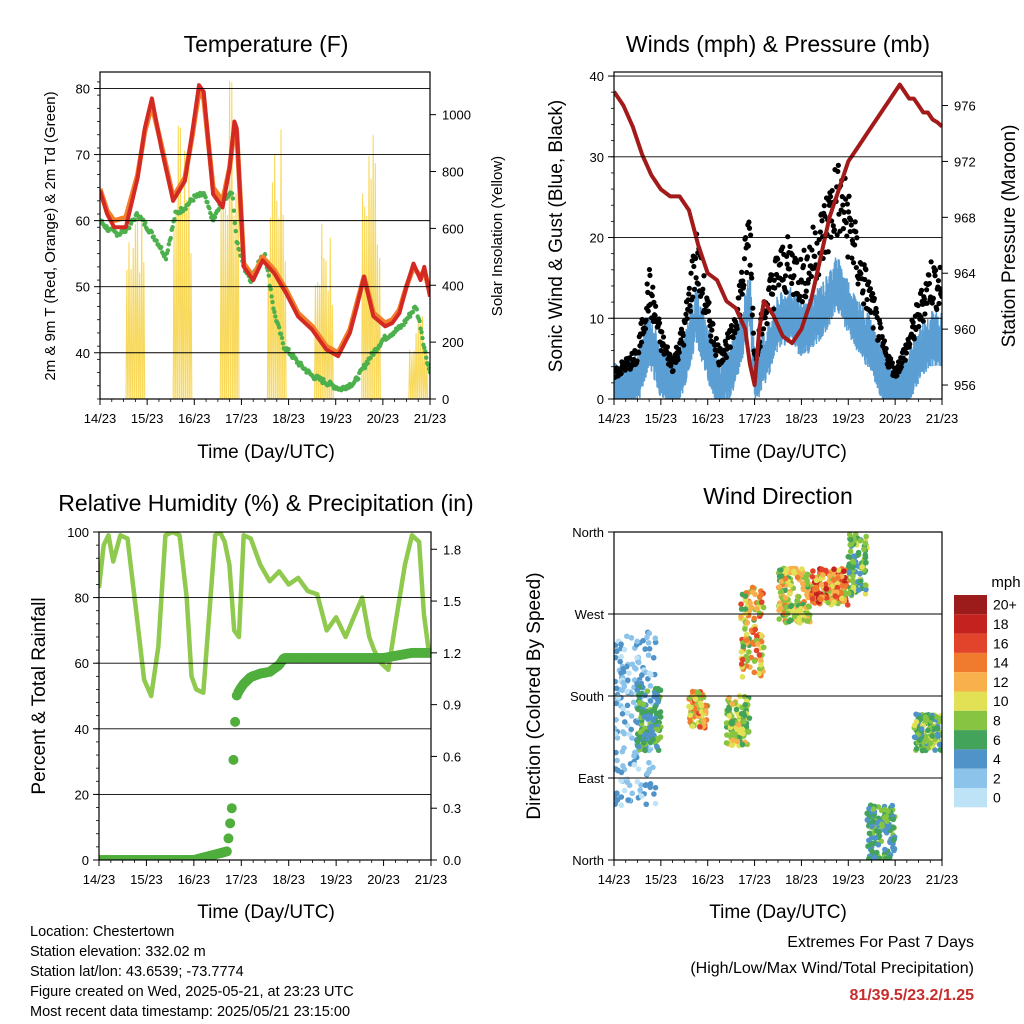 The image size is (1024, 1024). I want to click on colorbar-swatch, so click(970, 759).